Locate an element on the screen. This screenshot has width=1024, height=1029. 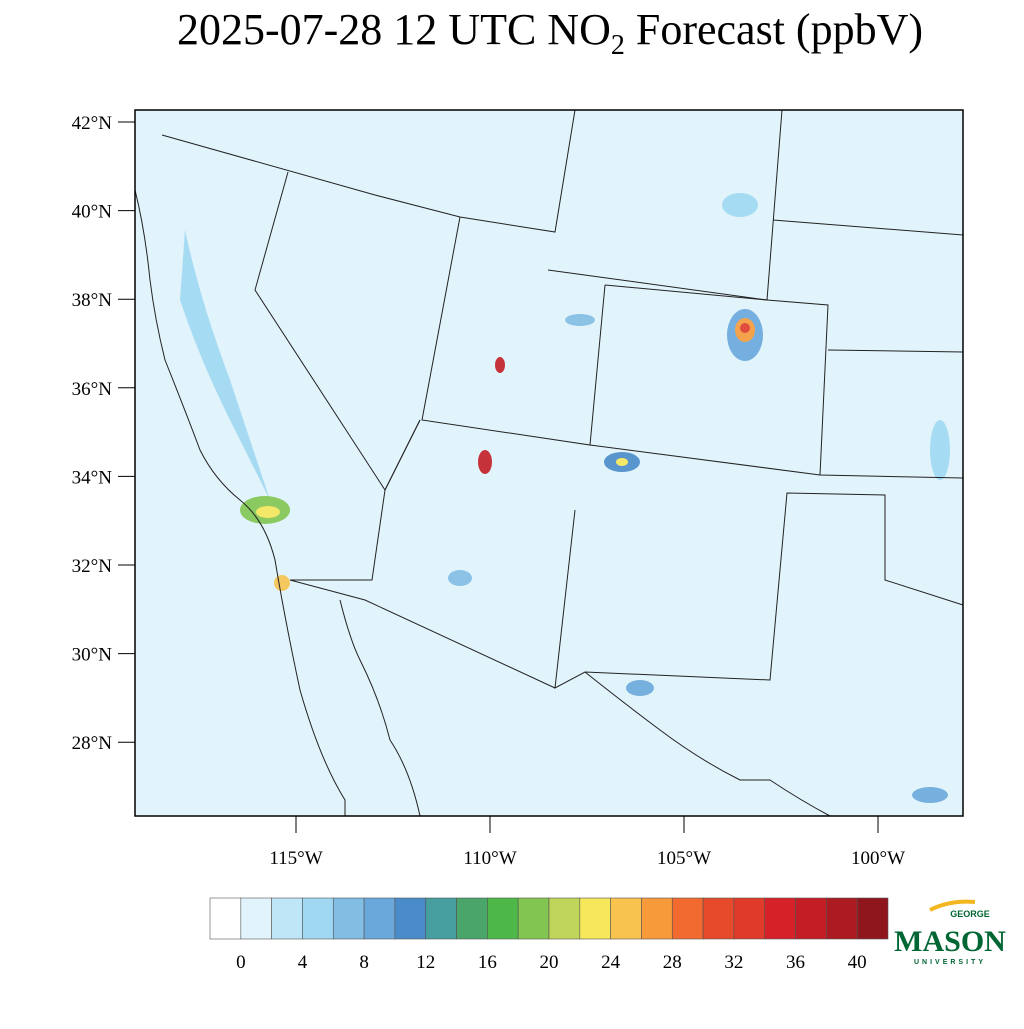
lat-tick-label: 32°N is located at coordinates (92, 566).